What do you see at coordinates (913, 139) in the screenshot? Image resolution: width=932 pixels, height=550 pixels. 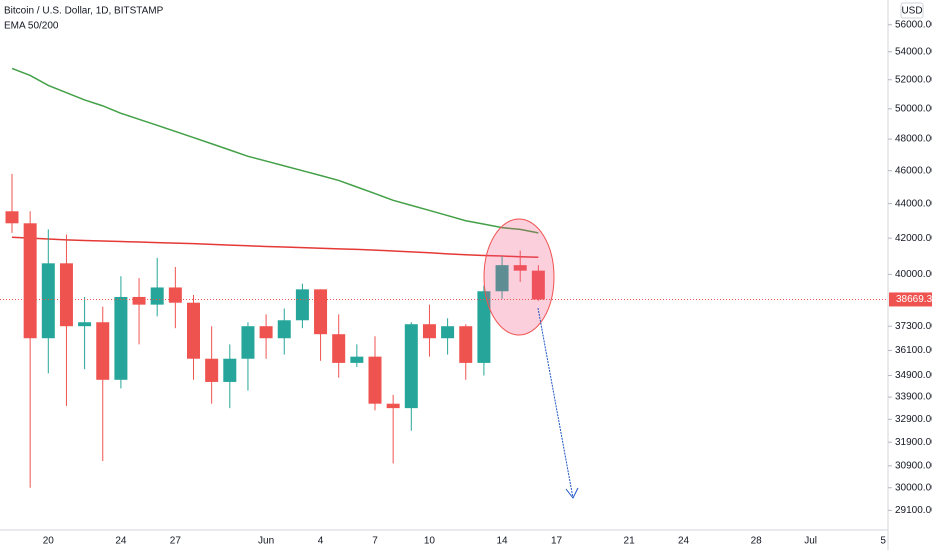 I see `y-tick-label: 48000.00` at bounding box center [913, 139].